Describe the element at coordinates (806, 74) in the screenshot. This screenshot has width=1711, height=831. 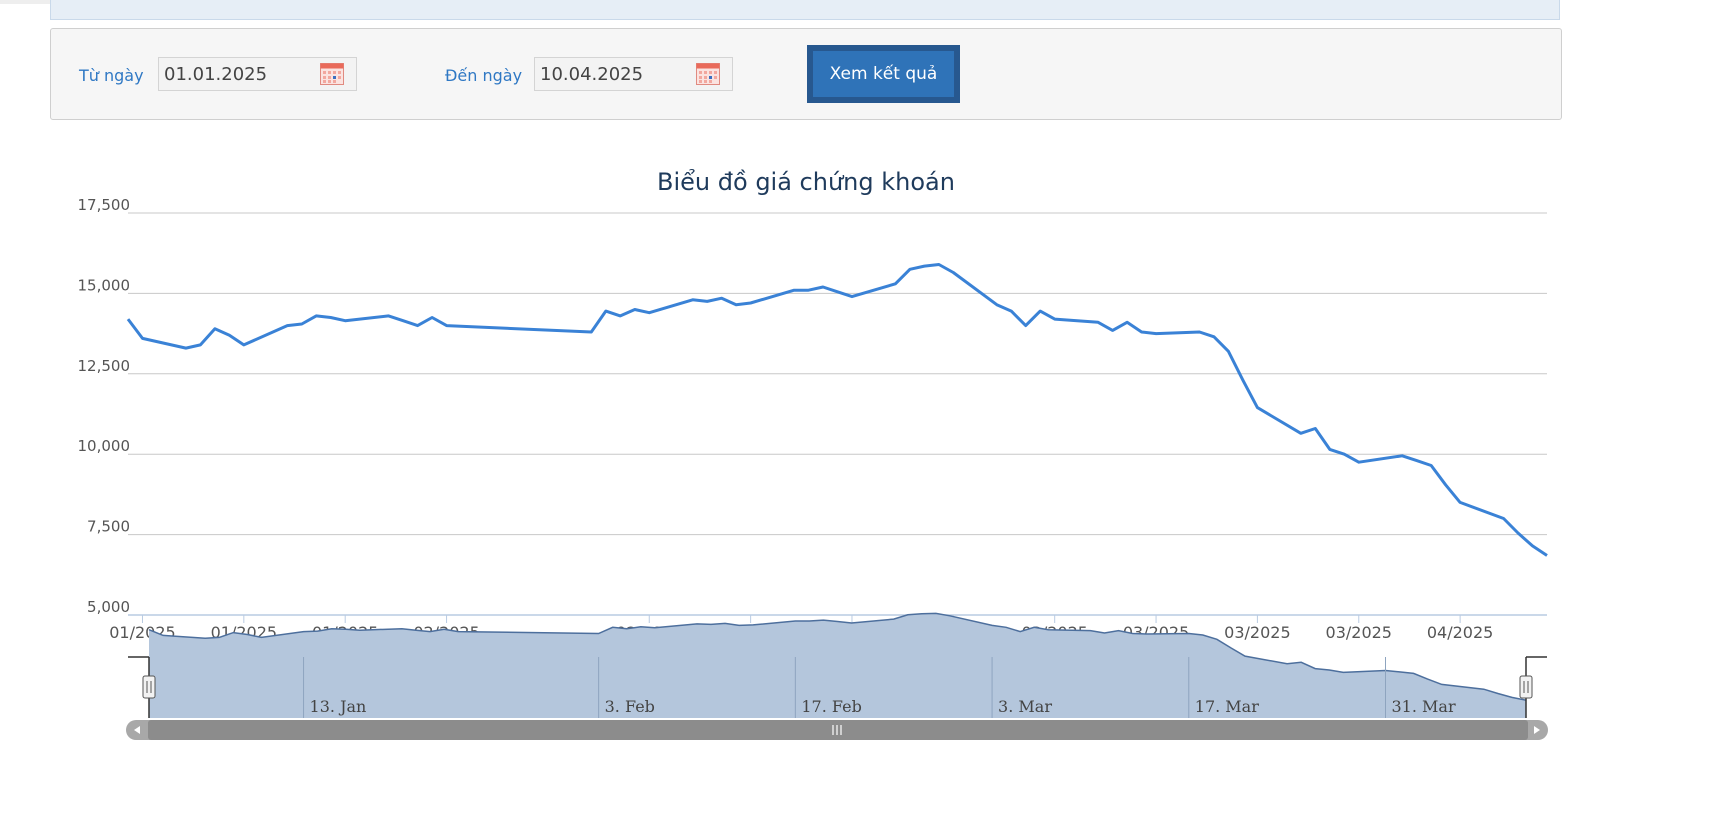
I see `date-filter-panel: Từ ngày Đến ngày Xem kết quả` at that location.